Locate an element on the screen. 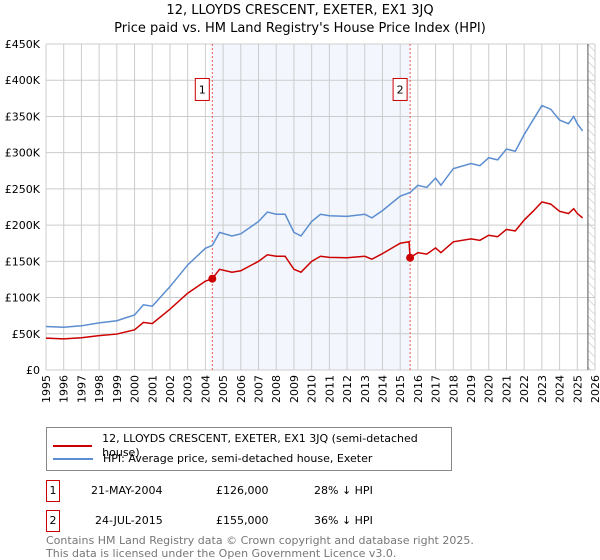 The image size is (600, 560). x-tick-label: 1998 is located at coordinates (99, 389).